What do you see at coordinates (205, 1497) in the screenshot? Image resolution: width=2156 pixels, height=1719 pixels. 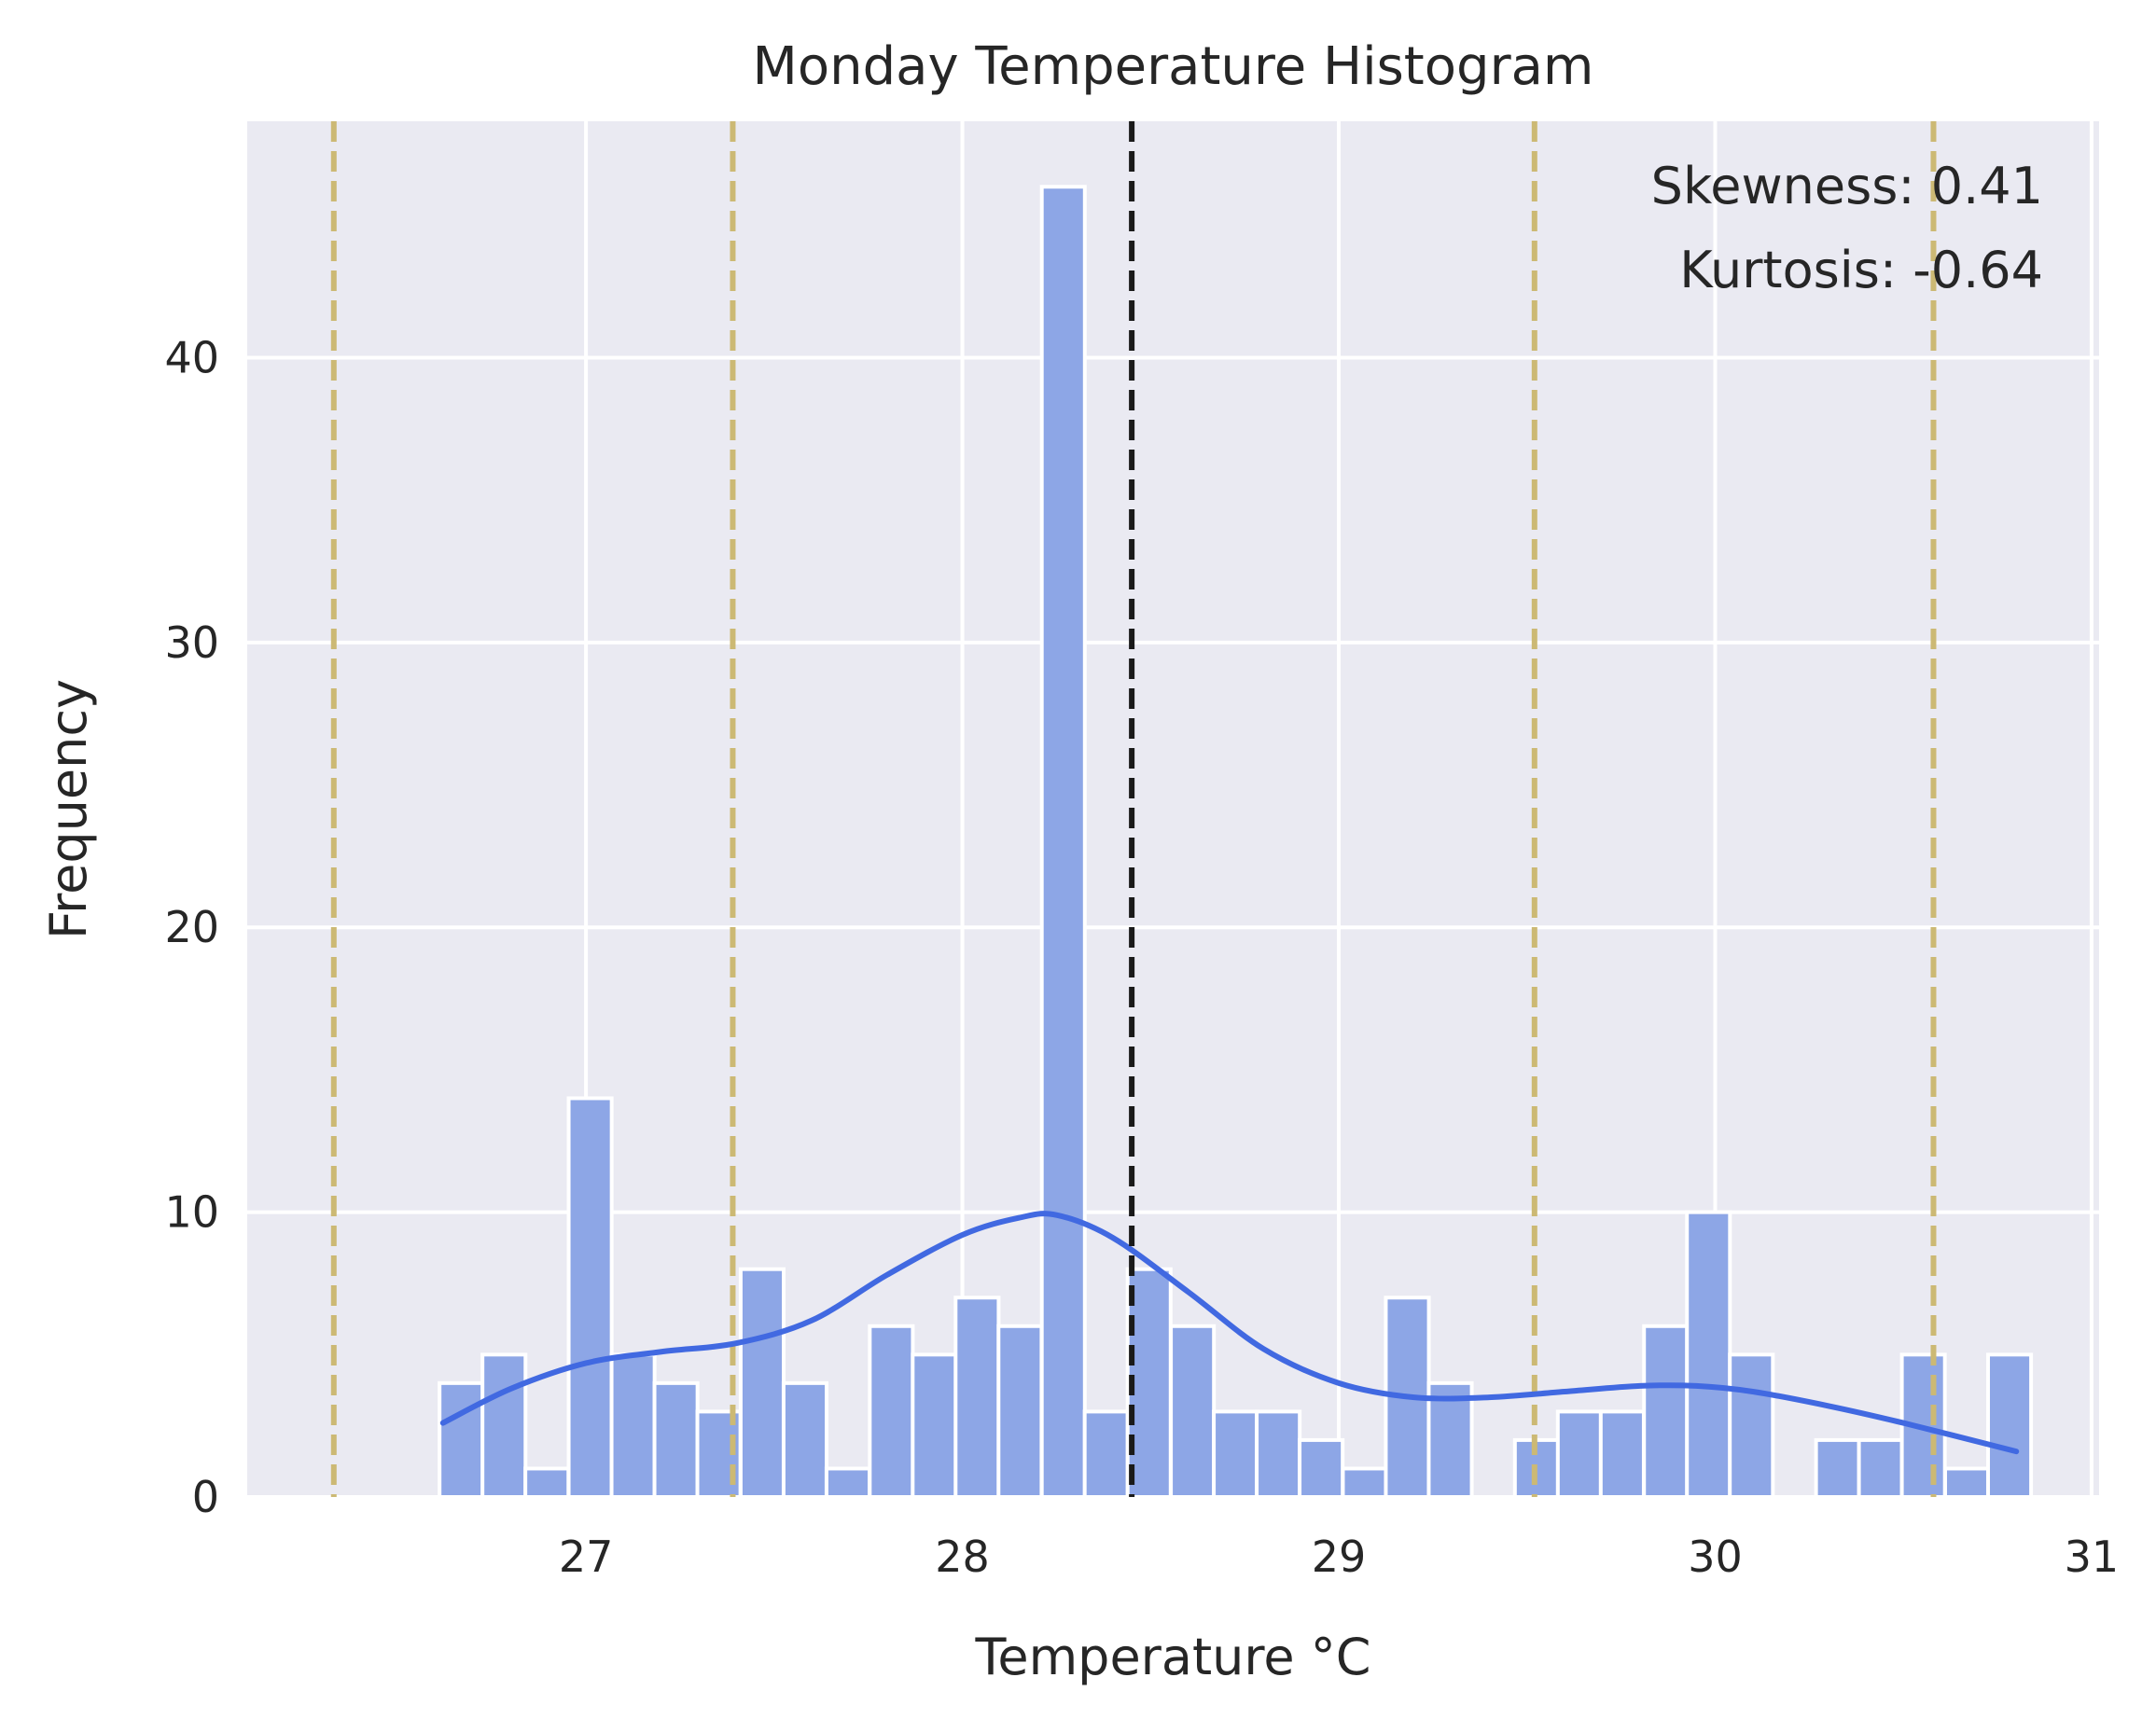 I see `y-tick-label: 0` at bounding box center [205, 1497].